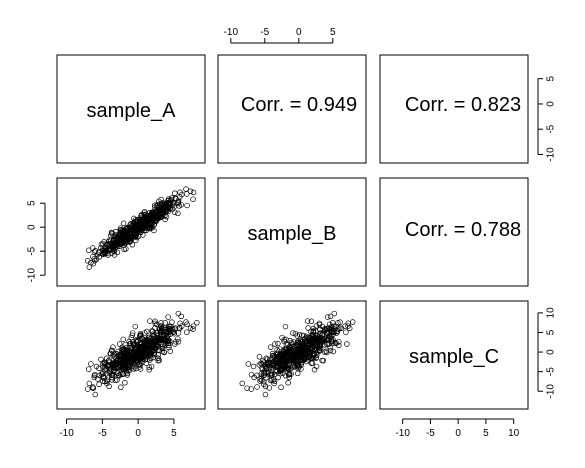 This screenshot has height=468, width=585. What do you see at coordinates (131, 109) in the screenshot?
I see `panel-A-A` at bounding box center [131, 109].